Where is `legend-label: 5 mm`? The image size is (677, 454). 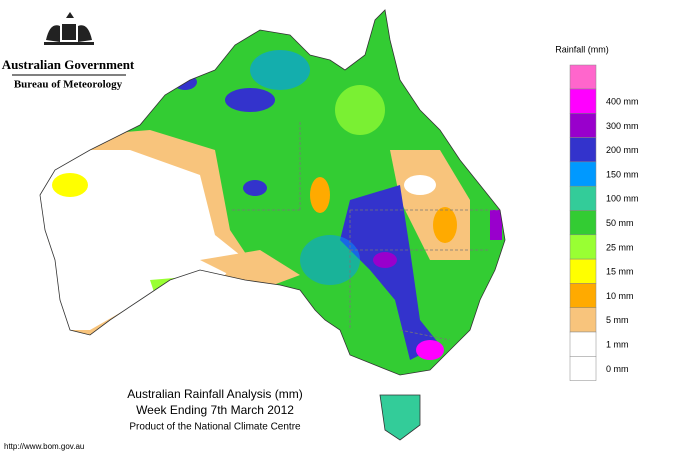 legend-label: 5 mm is located at coordinates (617, 320).